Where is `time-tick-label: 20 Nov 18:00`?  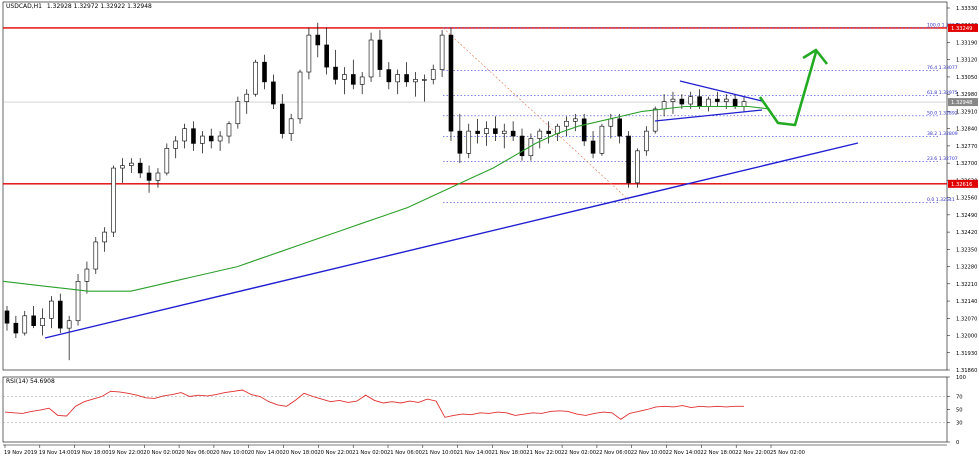 time-tick-label: 20 Nov 18:00 is located at coordinates (300, 453).